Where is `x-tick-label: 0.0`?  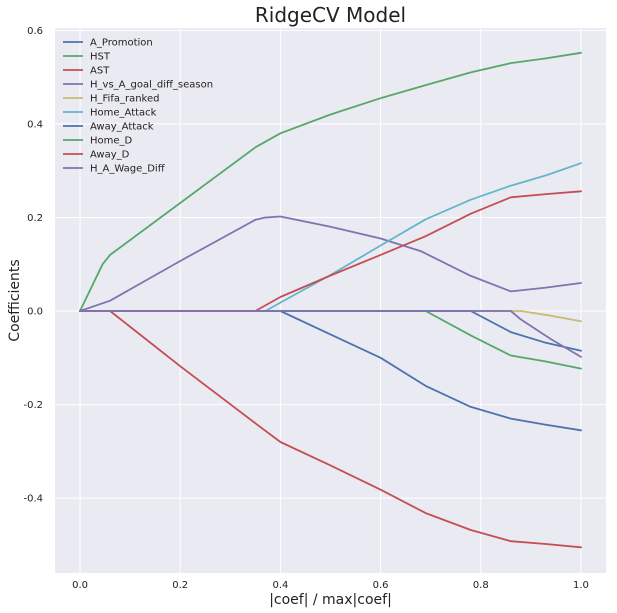 x-tick-label: 0.0 is located at coordinates (80, 585).